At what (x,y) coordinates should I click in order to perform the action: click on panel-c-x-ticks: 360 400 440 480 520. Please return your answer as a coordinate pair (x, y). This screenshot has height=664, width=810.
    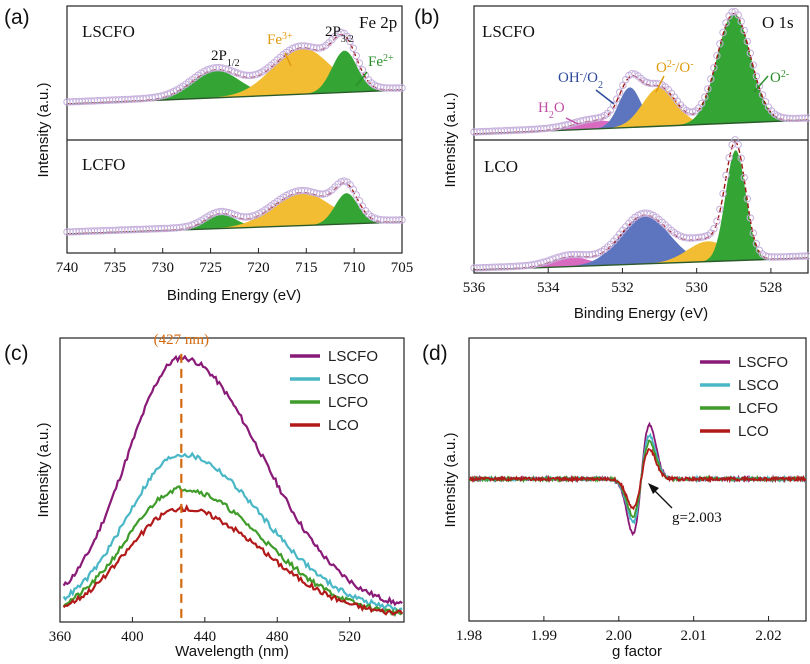
    Looking at the image, I should click on (205, 631).